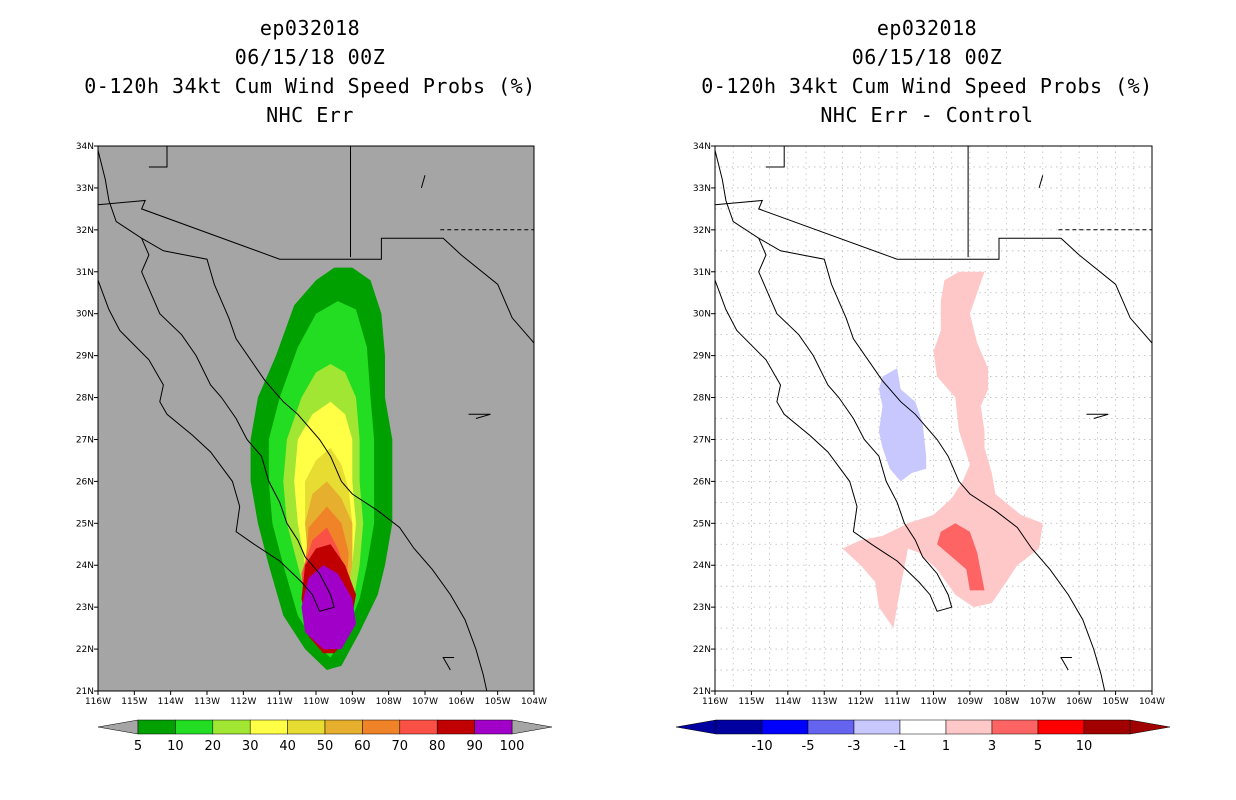 This screenshot has height=800, width=1236. What do you see at coordinates (512, 746) in the screenshot?
I see `left-colorbar-label: 100` at bounding box center [512, 746].